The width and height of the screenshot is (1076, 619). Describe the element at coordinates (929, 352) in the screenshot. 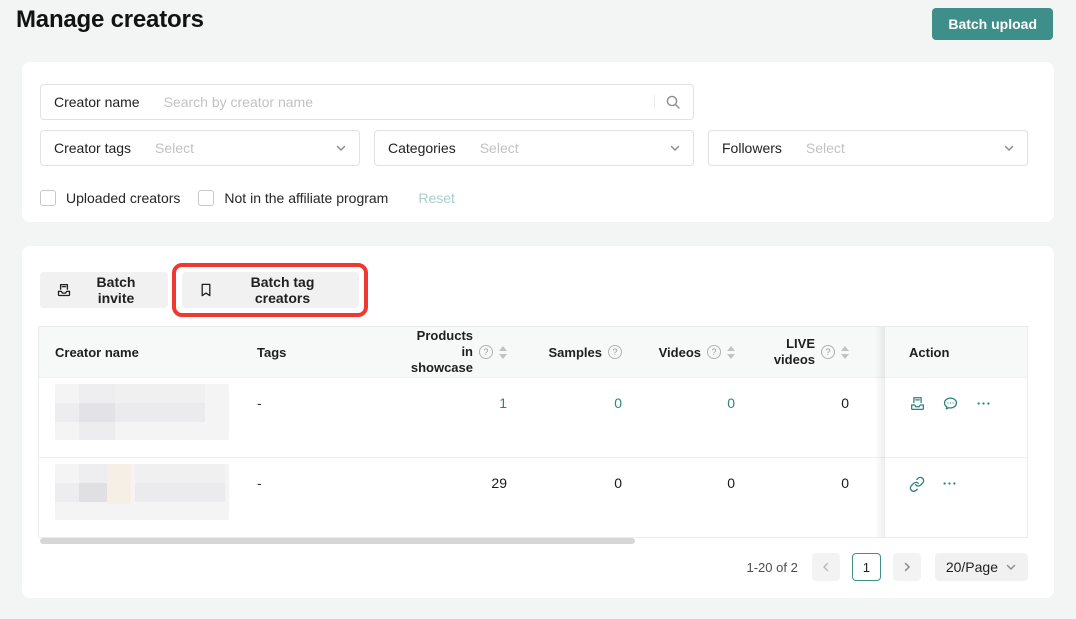

I see `column-header-action: Action` at that location.